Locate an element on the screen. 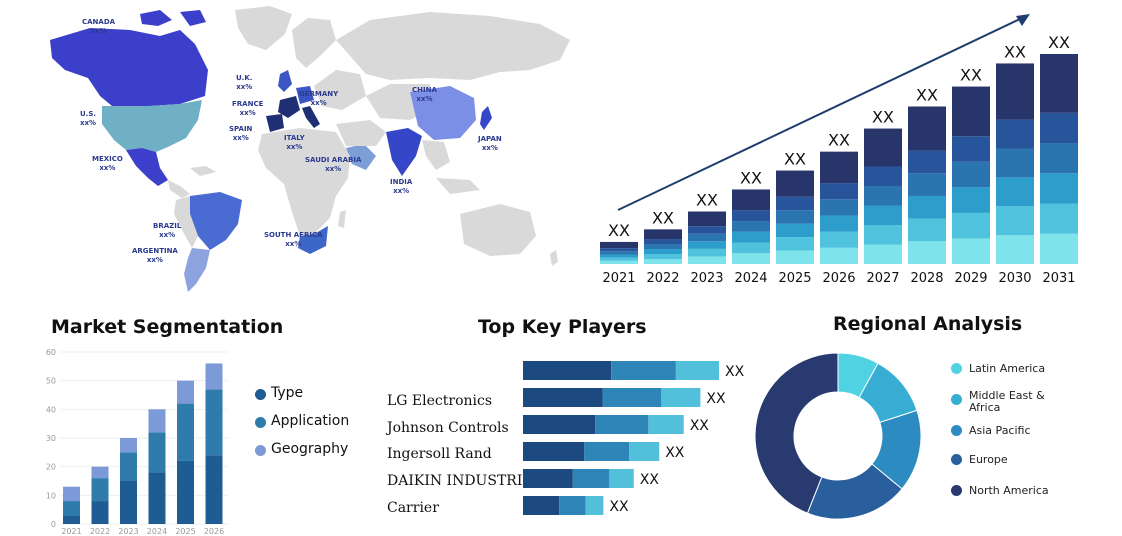 The image size is (1122, 536). growth-year-label: 2030 is located at coordinates (1014, 278).